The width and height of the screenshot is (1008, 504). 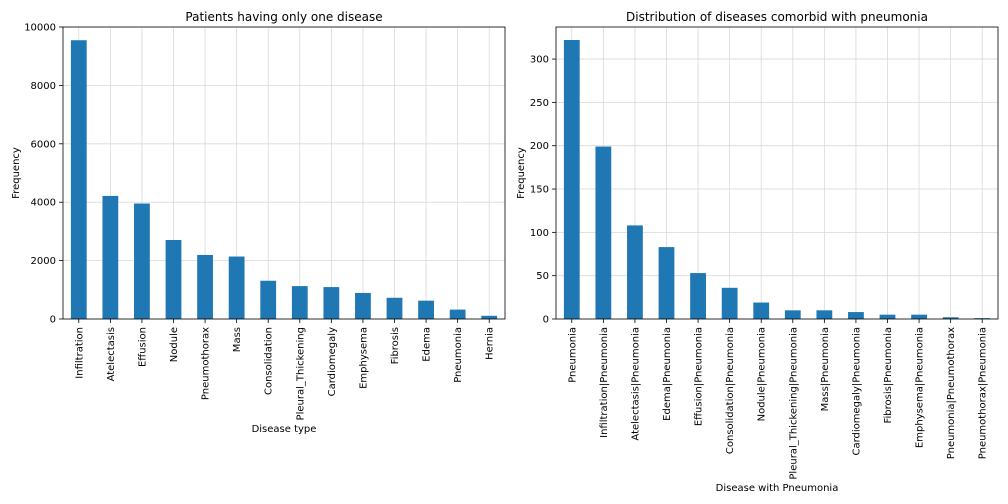 What do you see at coordinates (174, 344) in the screenshot?
I see `x-tick-label: Nodule` at bounding box center [174, 344].